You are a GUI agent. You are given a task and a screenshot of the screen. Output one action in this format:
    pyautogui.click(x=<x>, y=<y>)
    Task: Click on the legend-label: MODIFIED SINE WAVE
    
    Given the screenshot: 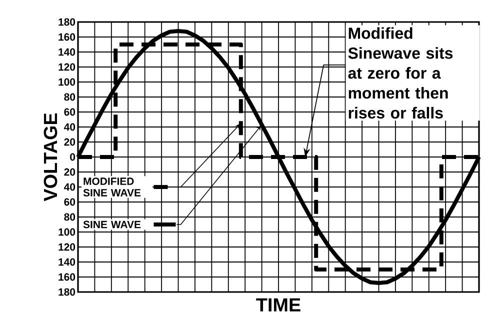 What is the action you would take?
    pyautogui.click(x=112, y=187)
    